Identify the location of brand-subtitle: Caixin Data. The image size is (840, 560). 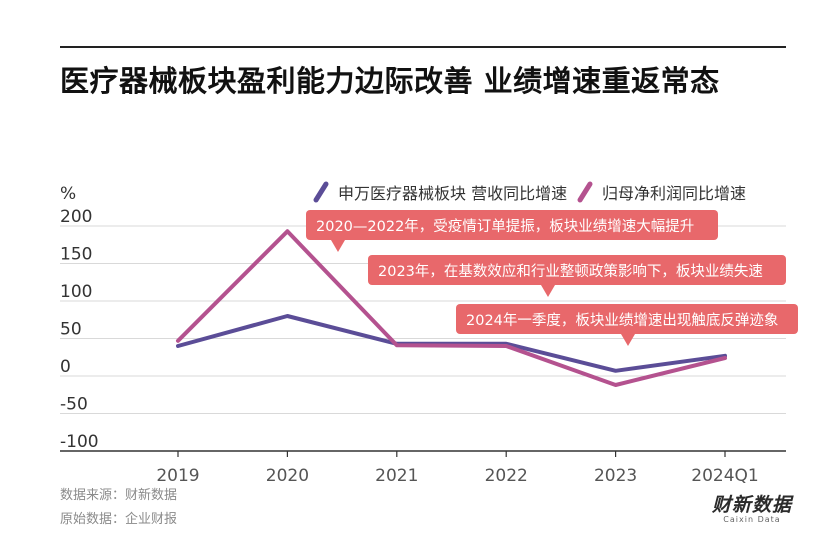
(752, 519).